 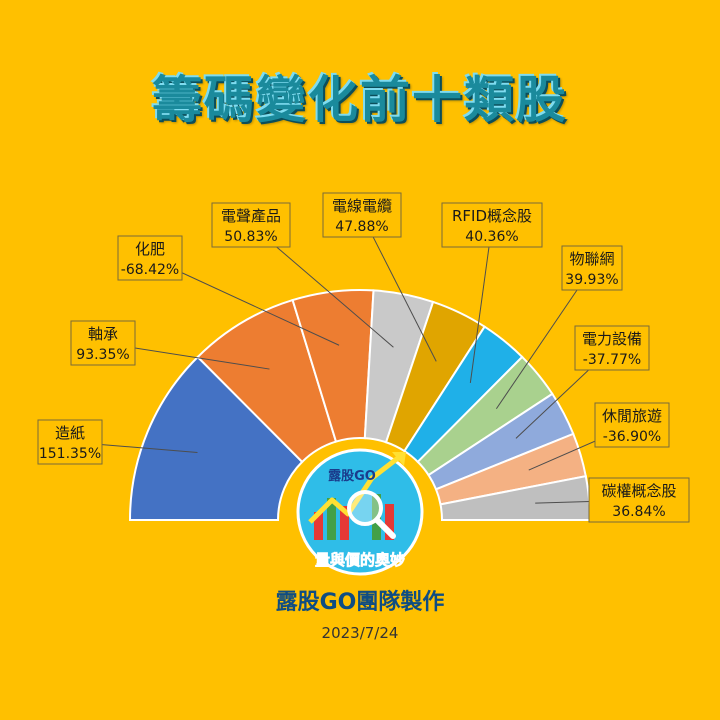 I want to click on data-label-4: 電聲產品 50.83%, so click(x=251, y=225).